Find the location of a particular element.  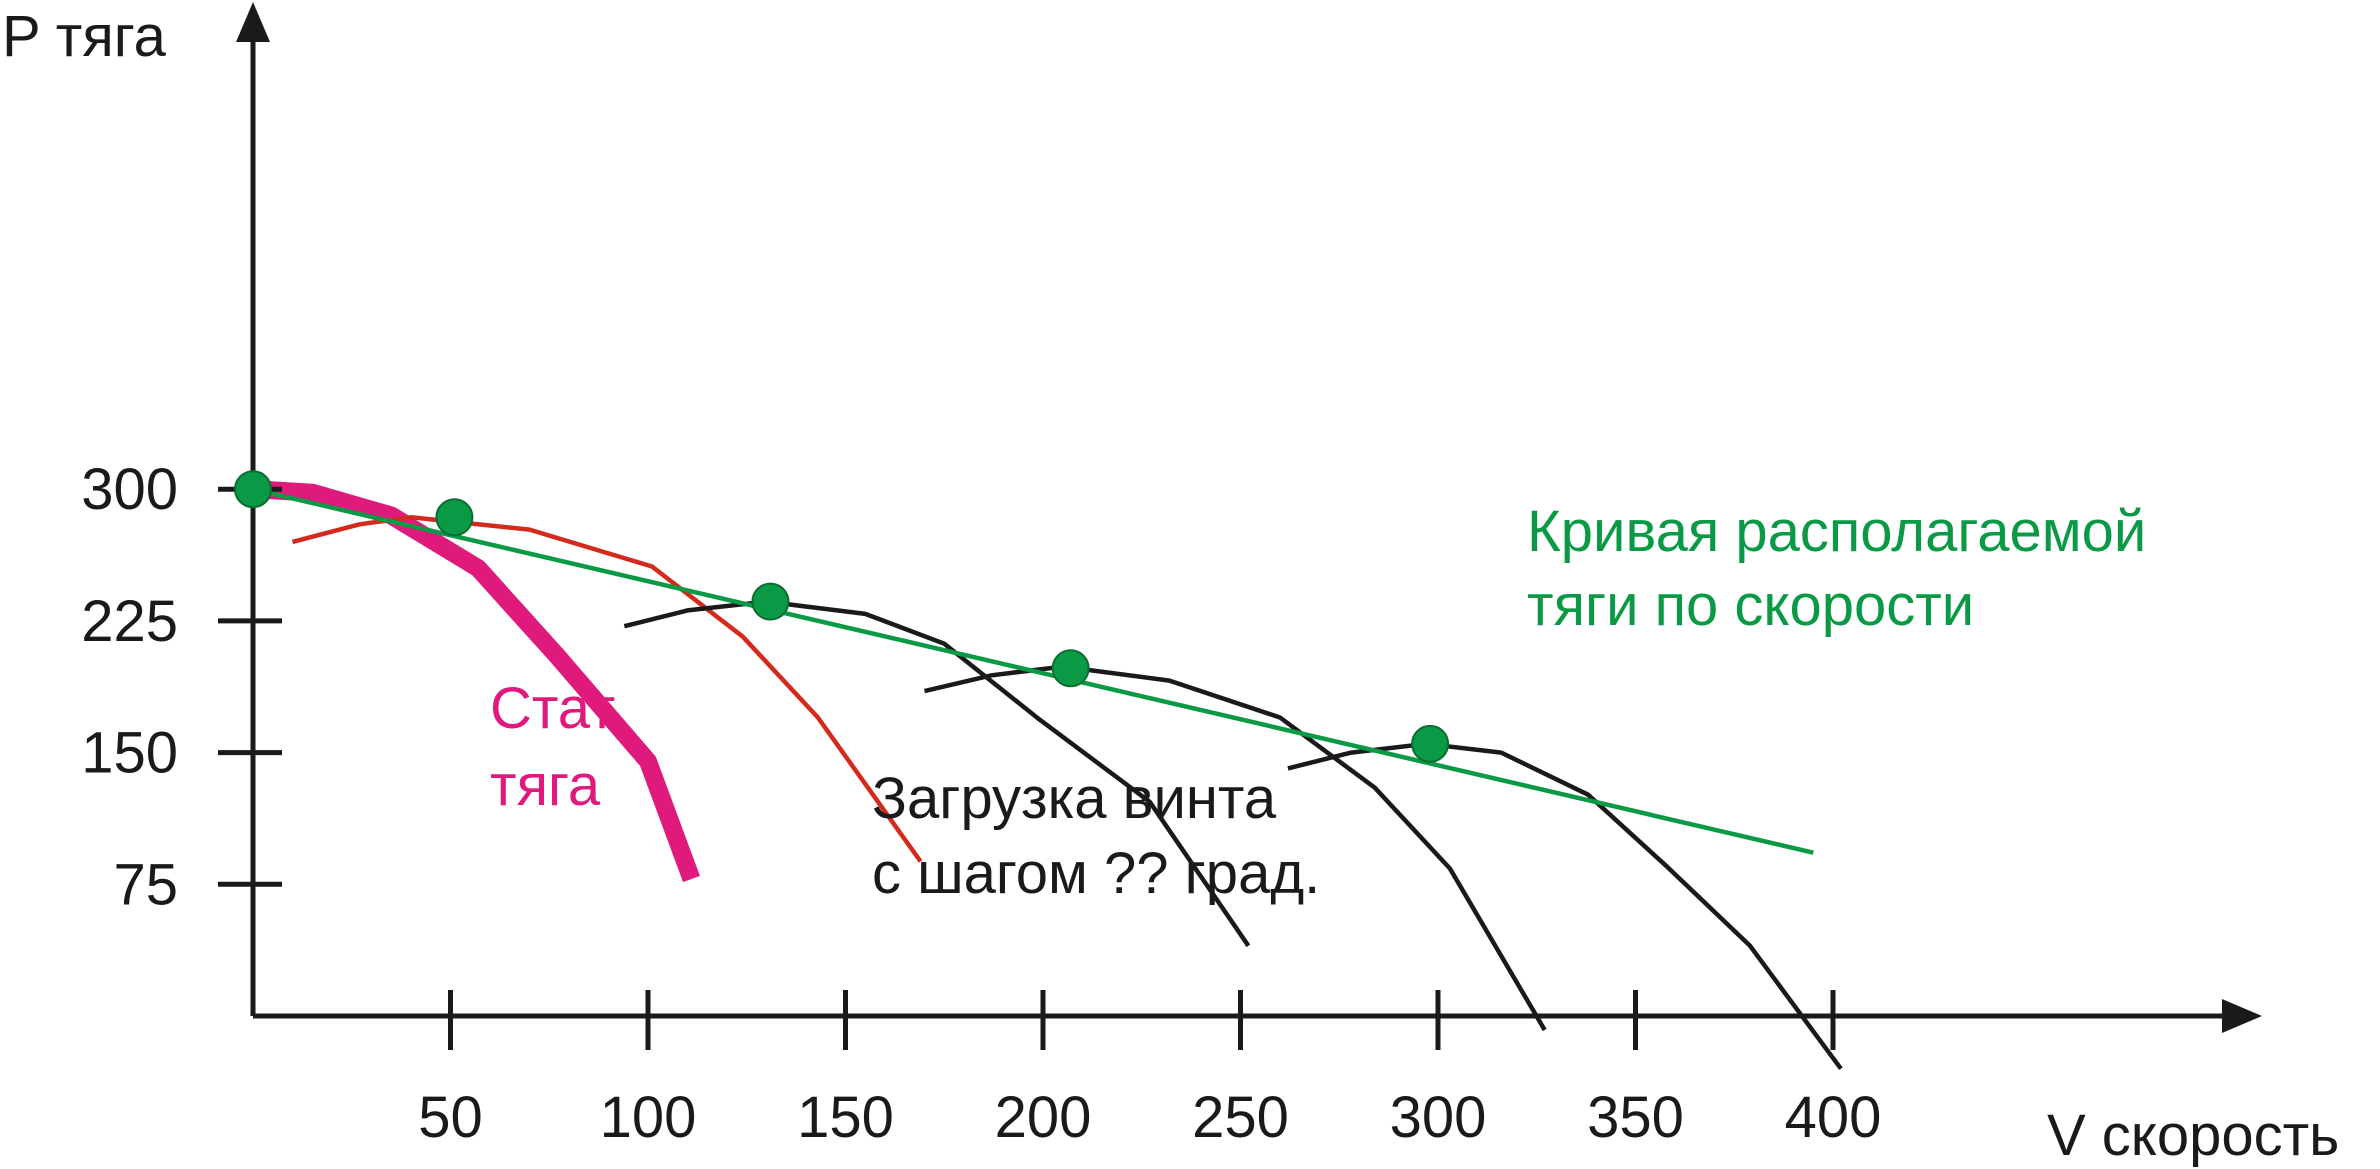

static-thrust-curve is located at coordinates (476, 681).